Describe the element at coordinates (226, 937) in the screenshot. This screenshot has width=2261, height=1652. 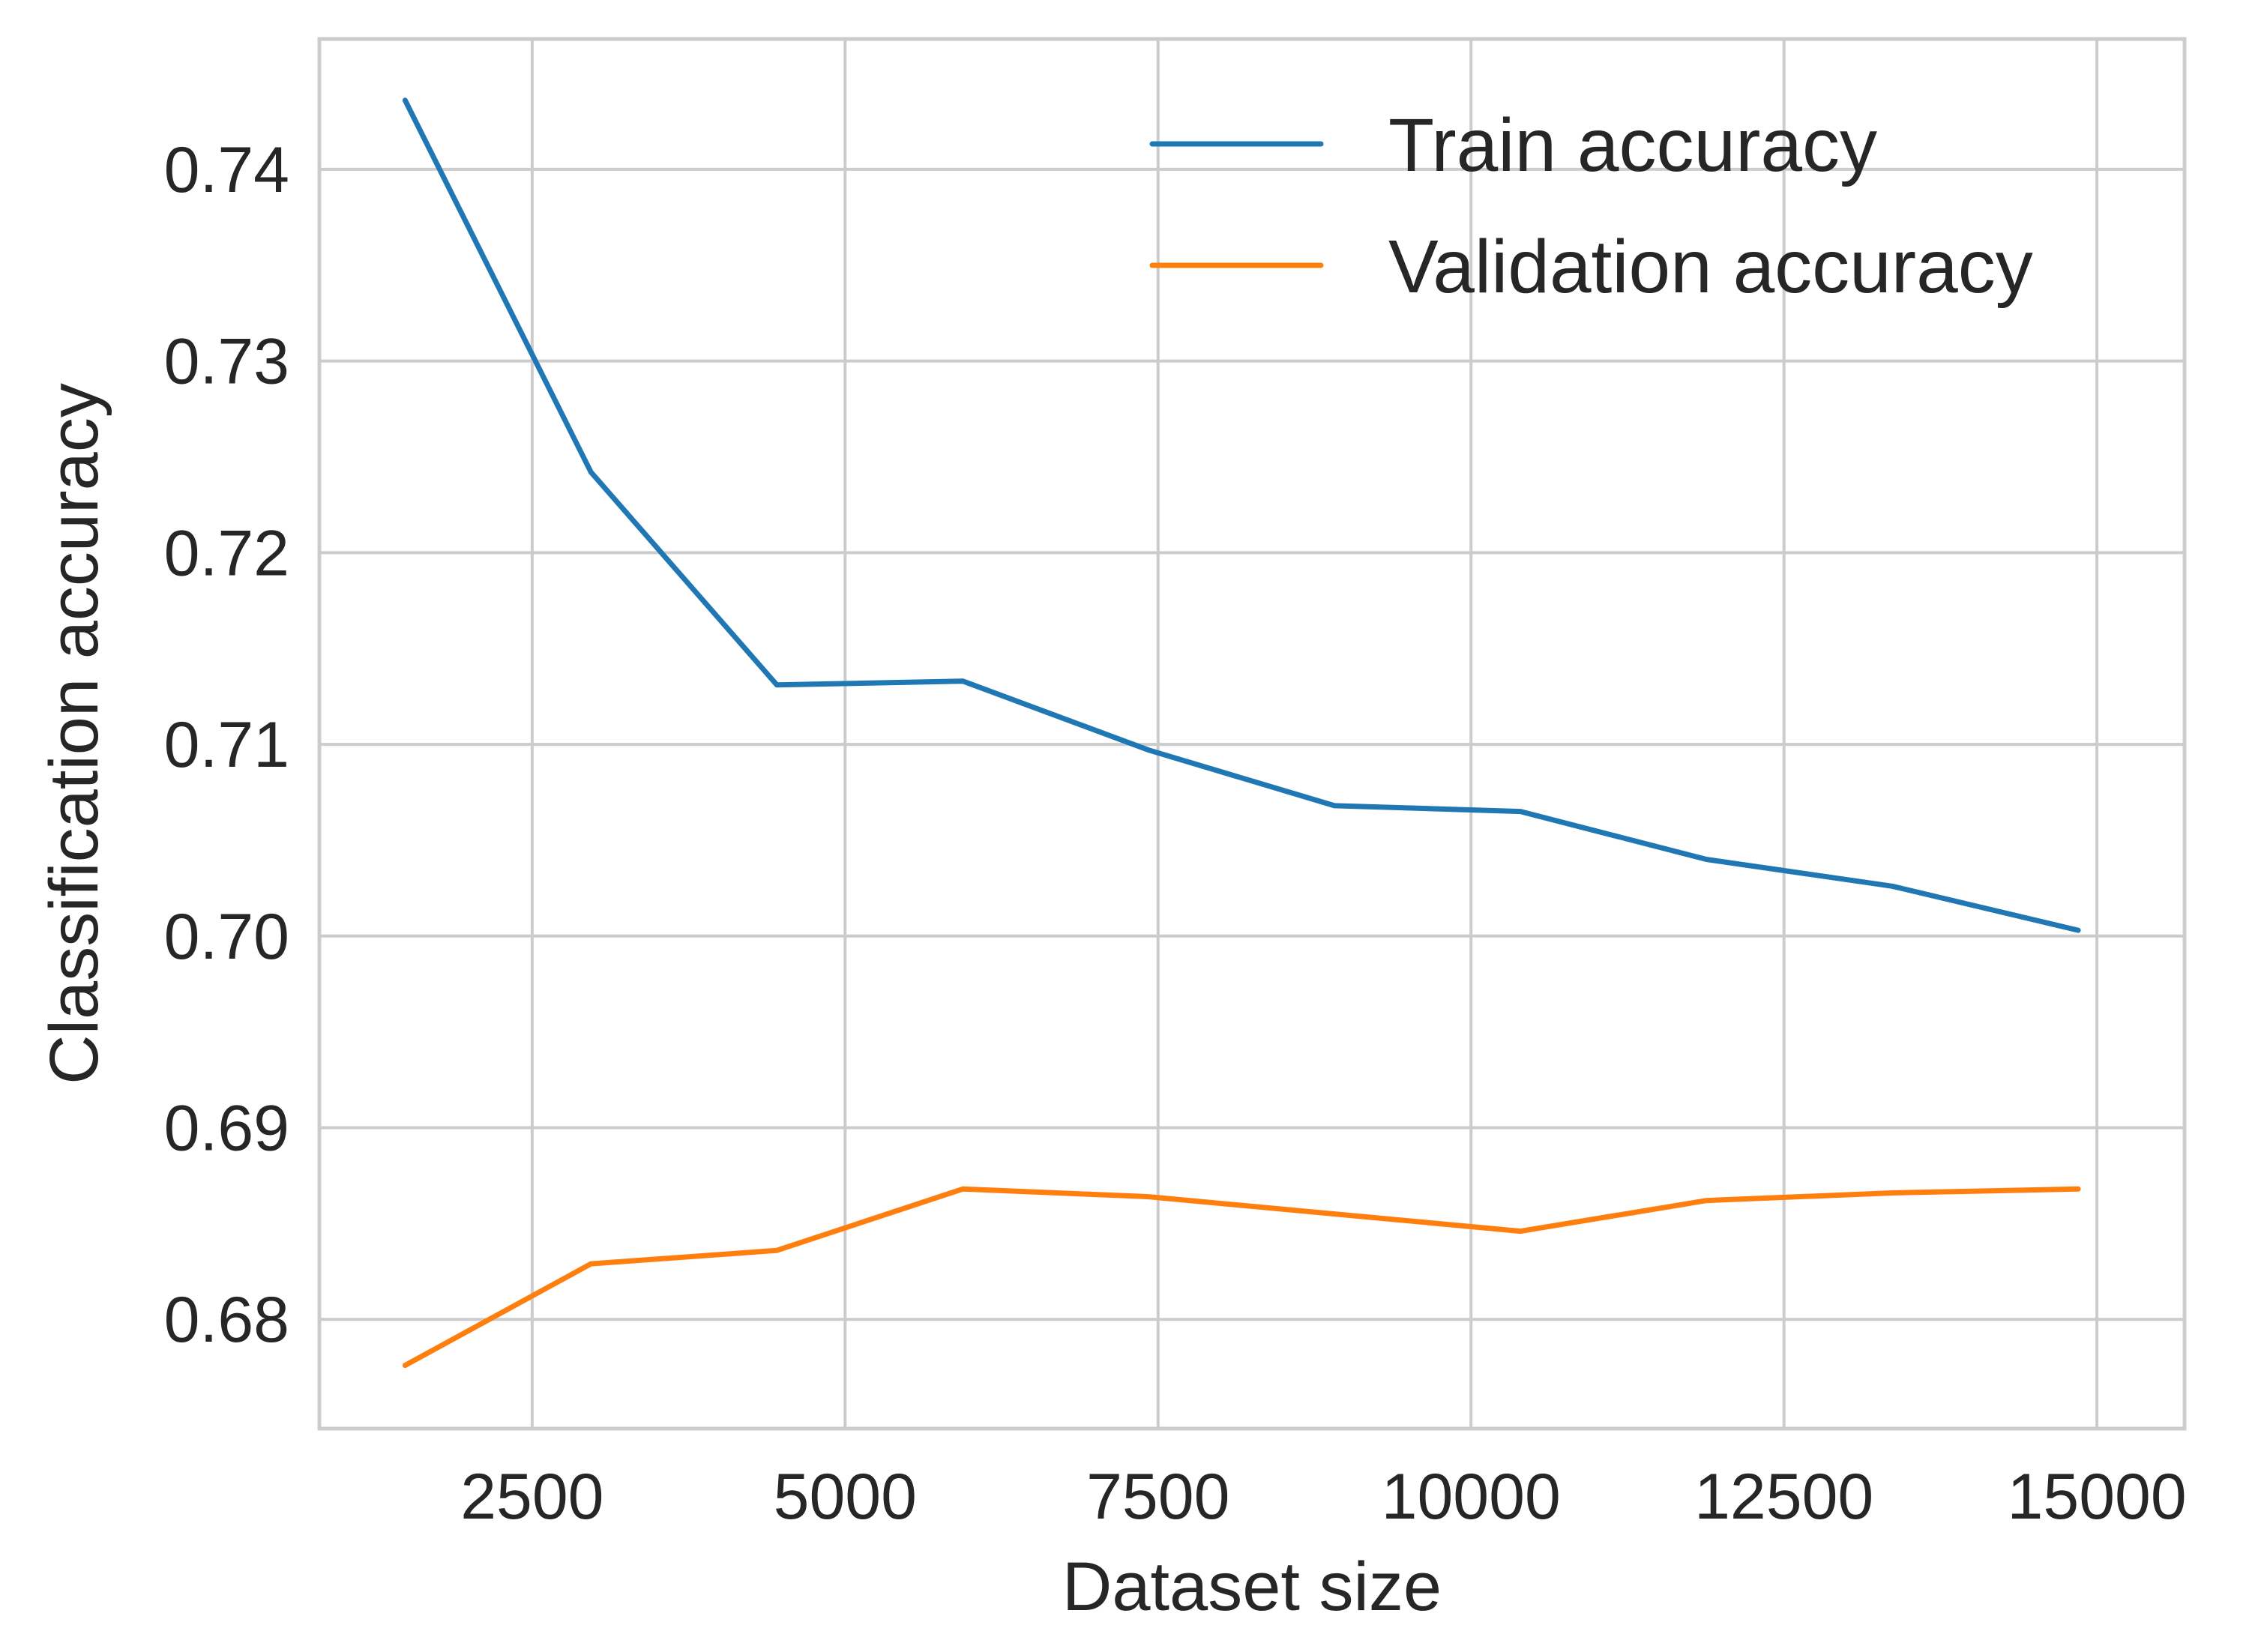
I see `y-tick-label: 0.70` at that location.